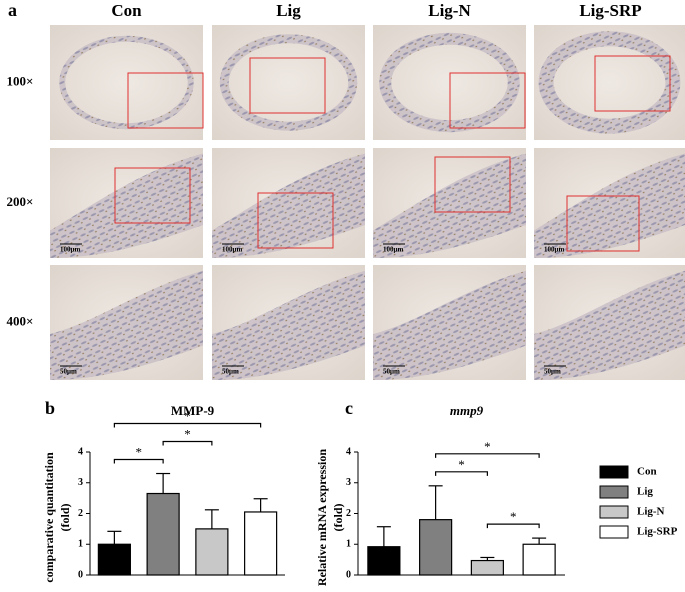 The width and height of the screenshot is (685, 592). I want to click on panel-letter: b, so click(50, 408).